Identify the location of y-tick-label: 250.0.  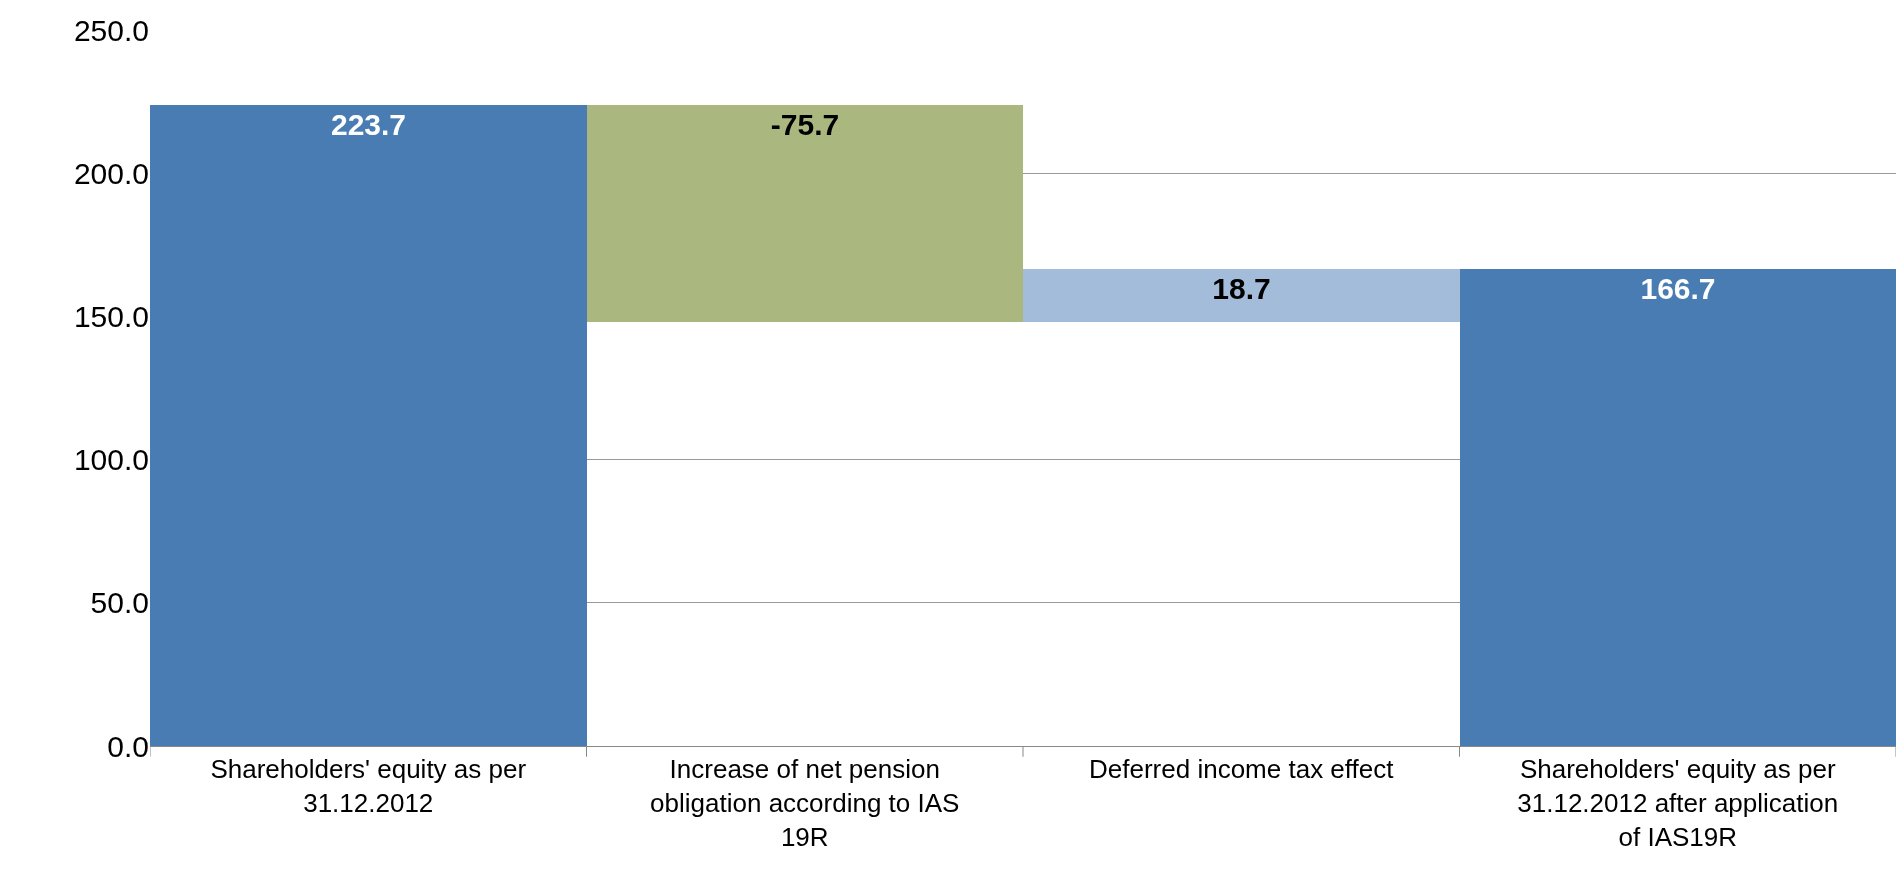
(111, 30).